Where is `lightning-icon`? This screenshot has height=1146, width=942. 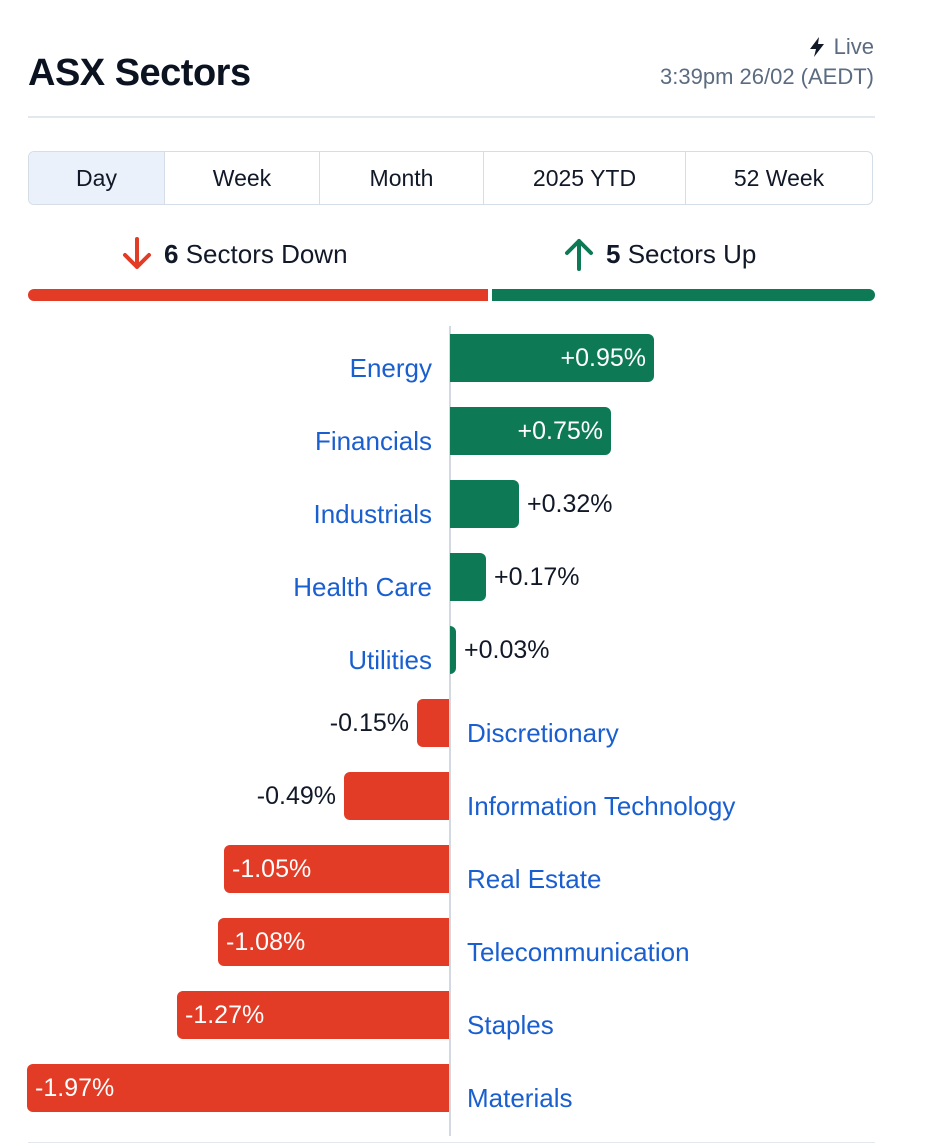
lightning-icon is located at coordinates (816, 47).